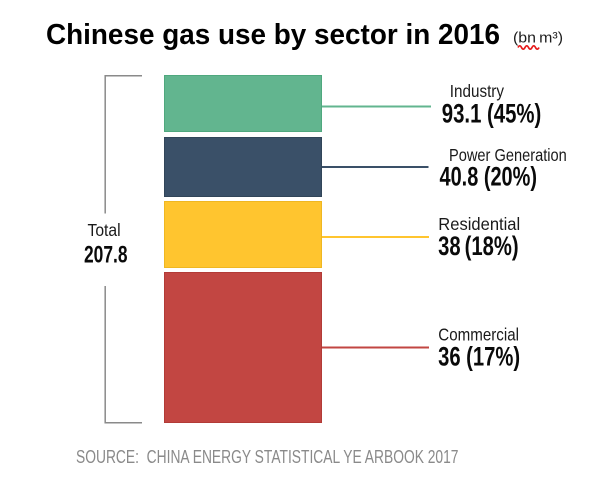  I want to click on svg-text:Chinese gas use by sector in 2: Chinese gas use by sector in 2016, so click(273, 35).